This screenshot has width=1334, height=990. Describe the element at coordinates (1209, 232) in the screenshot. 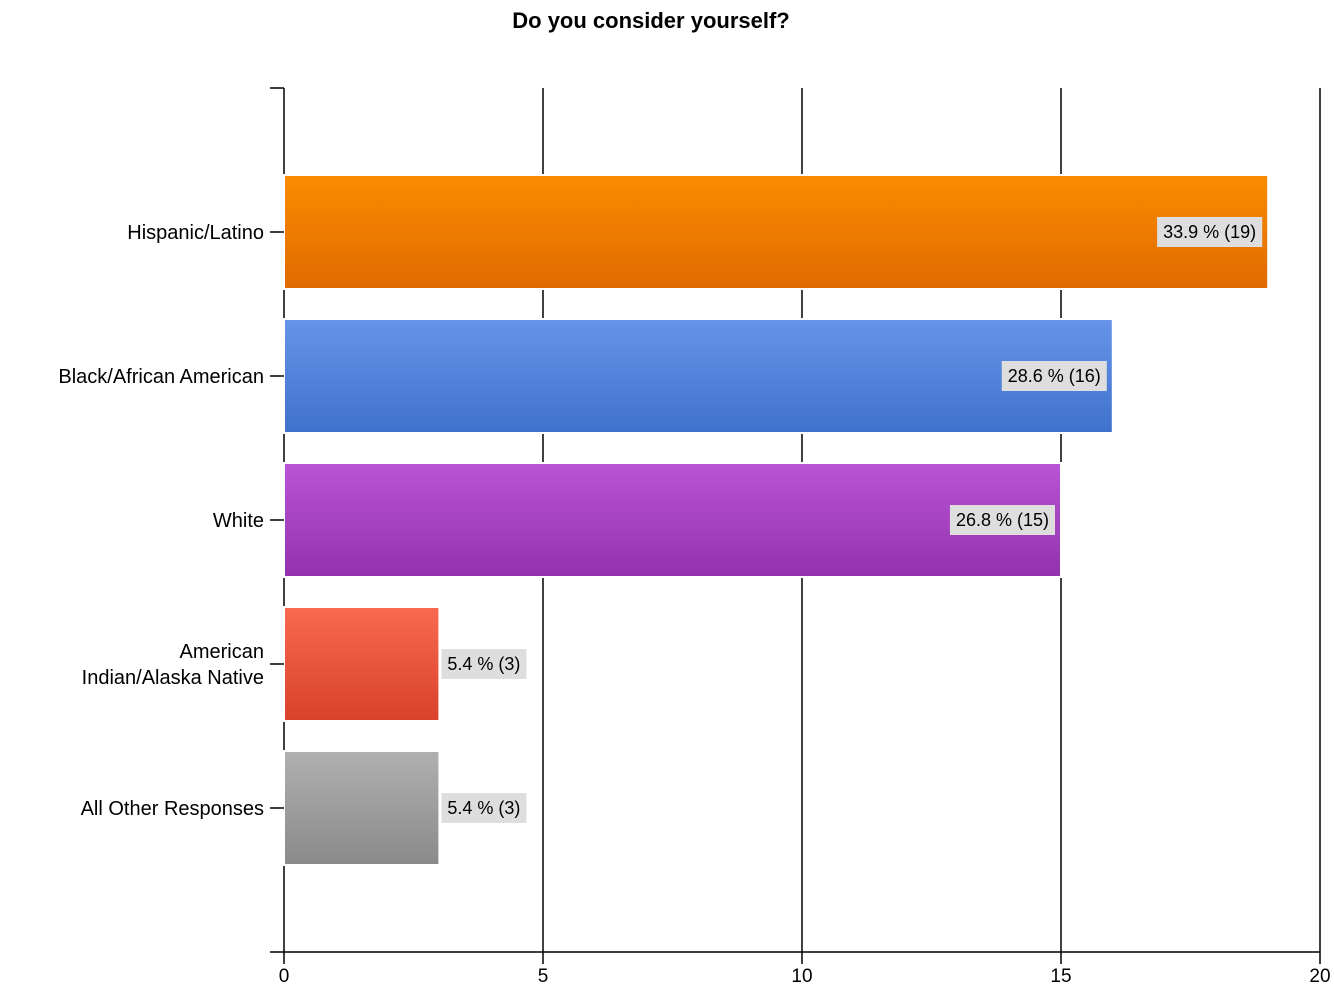

I see `data-label: 33.9 % (19)` at that location.